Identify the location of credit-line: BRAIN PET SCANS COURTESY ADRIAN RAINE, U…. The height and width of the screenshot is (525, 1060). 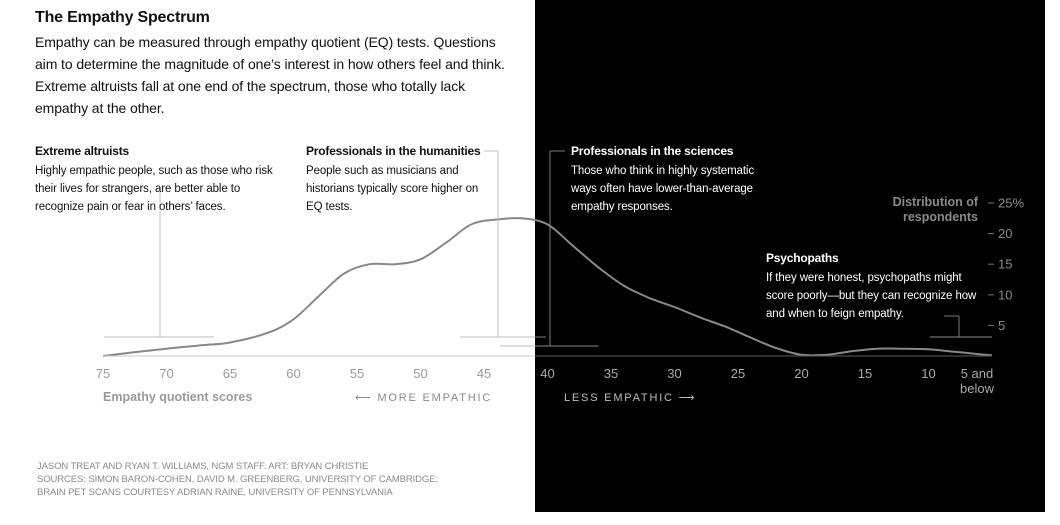
(215, 492).